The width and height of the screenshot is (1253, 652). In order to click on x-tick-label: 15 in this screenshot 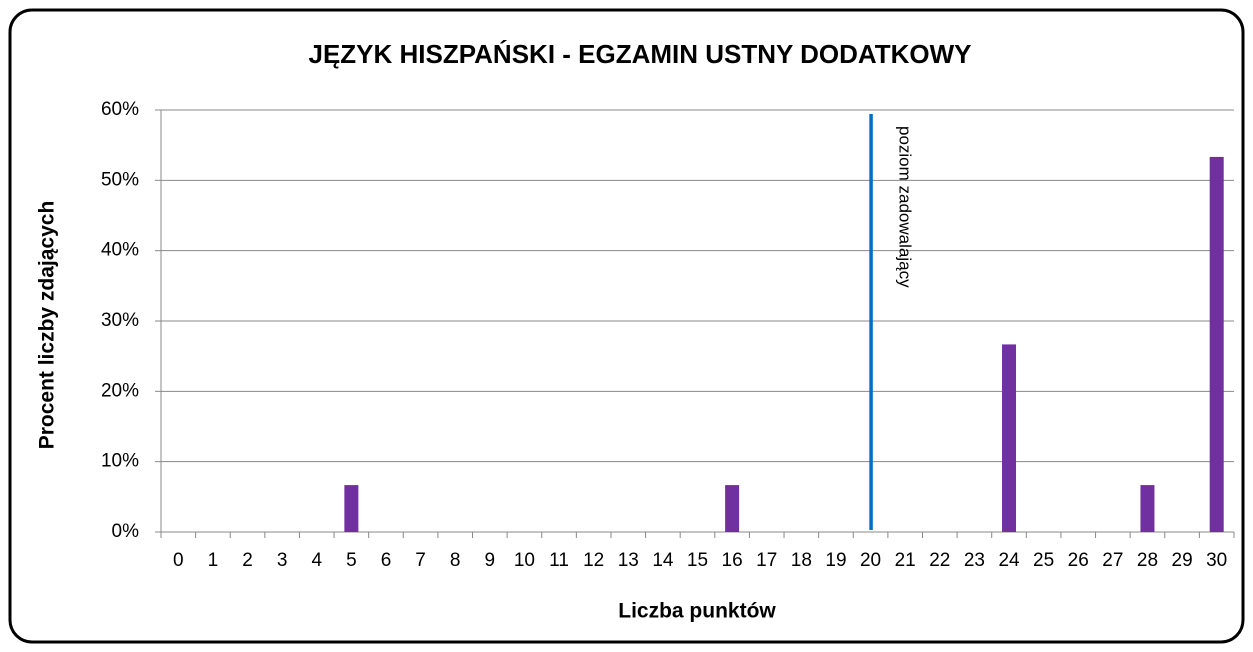, I will do `click(697, 560)`.